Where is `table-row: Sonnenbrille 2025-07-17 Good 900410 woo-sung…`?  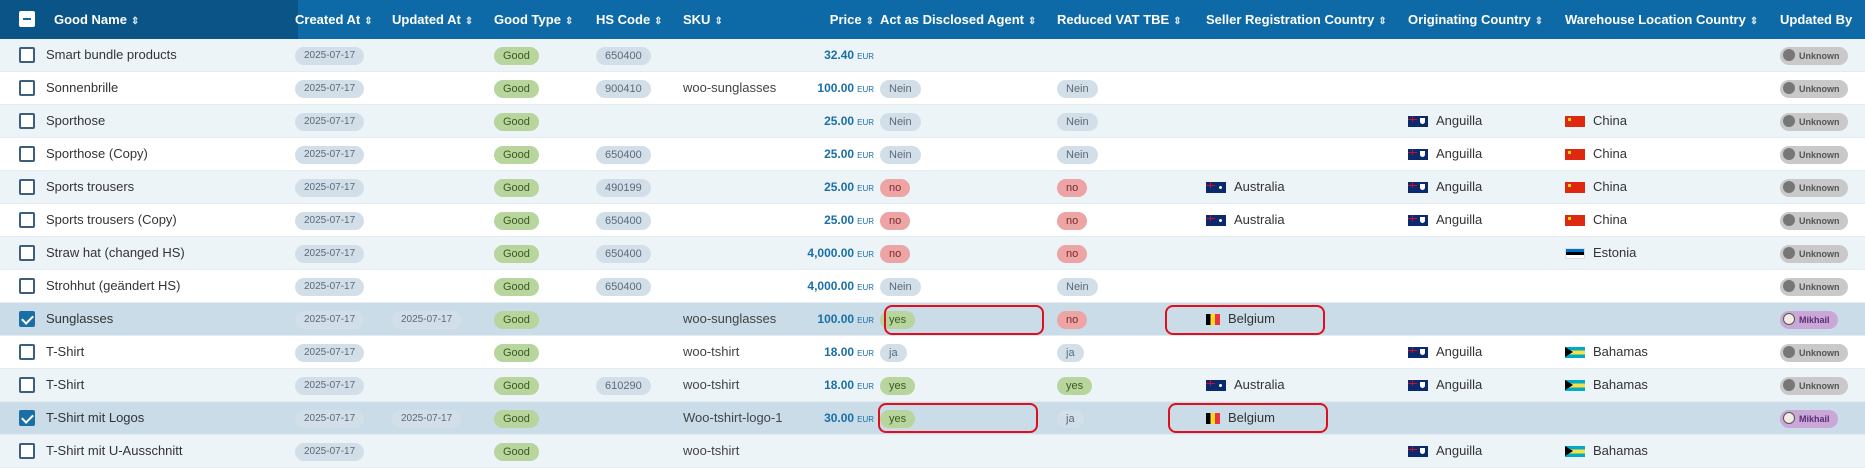 table-row: Sonnenbrille 2025-07-17 Good 900410 woo-sung… is located at coordinates (932, 88).